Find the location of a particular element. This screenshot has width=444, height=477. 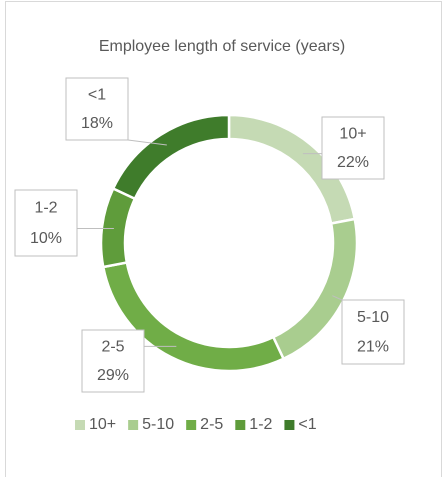

legend-label: 5-10 is located at coordinates (158, 424).